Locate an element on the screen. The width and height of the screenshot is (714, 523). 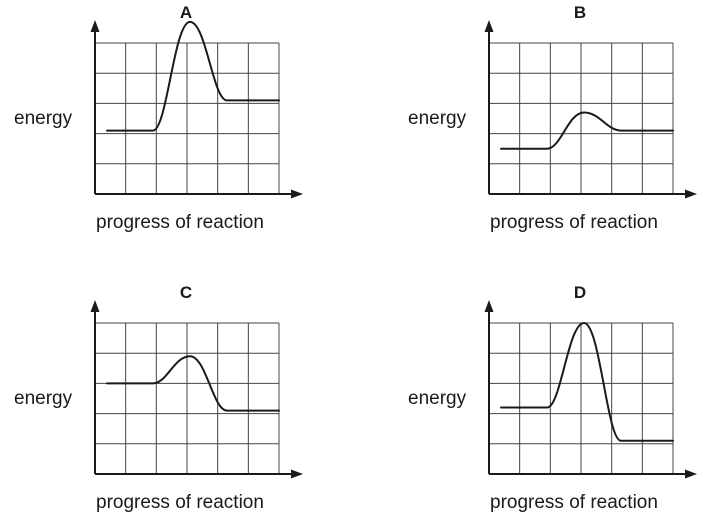
panel-c-label: C is located at coordinates (186, 292).